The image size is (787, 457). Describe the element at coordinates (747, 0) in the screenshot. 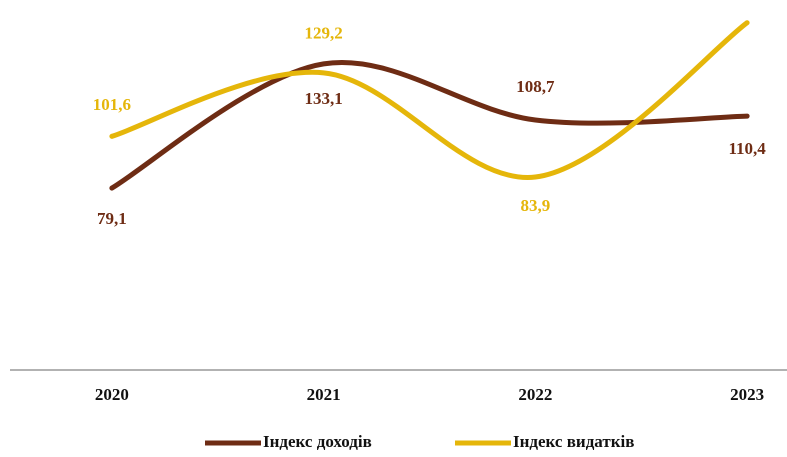

I see `data-label: 151,0` at that location.